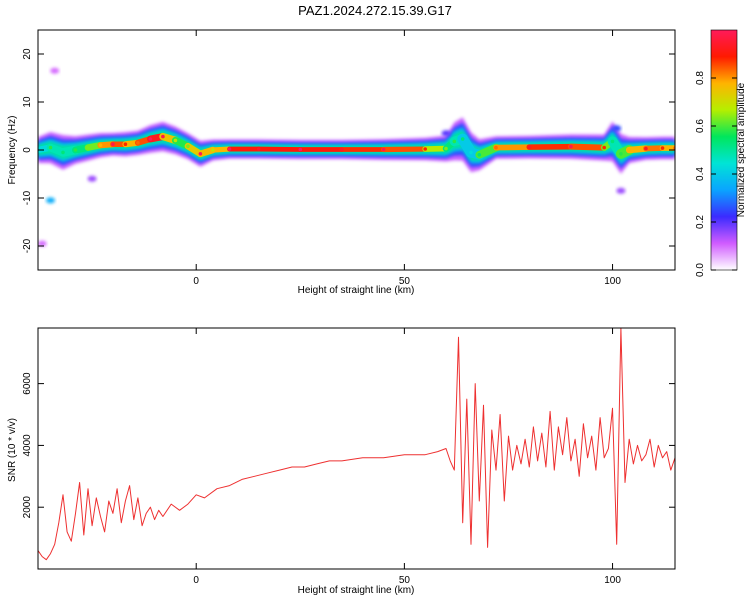  Describe the element at coordinates (375, 10) in the screenshot. I see `figure-title: PAZ1.2024.272.15.39.G17` at that location.